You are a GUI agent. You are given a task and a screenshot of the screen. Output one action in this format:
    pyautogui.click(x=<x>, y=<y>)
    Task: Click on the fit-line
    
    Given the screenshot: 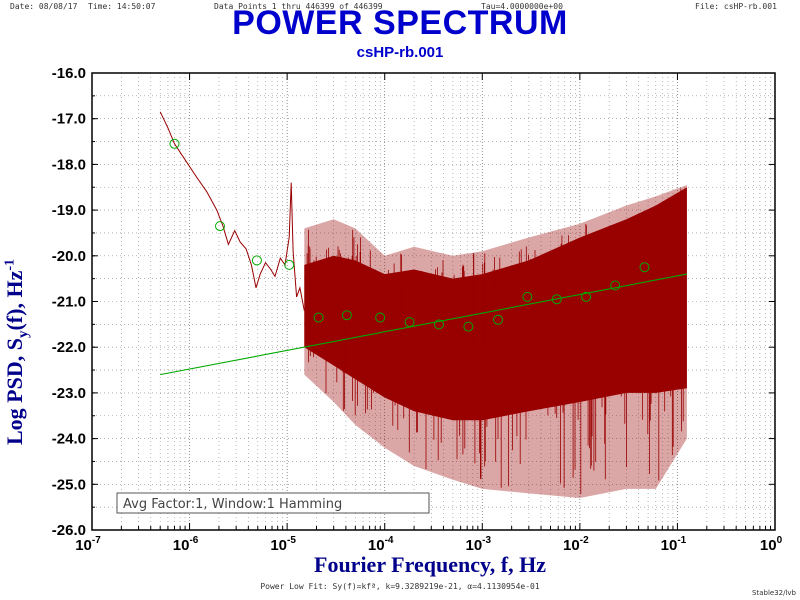 What is the action you would take?
    pyautogui.click(x=423, y=324)
    